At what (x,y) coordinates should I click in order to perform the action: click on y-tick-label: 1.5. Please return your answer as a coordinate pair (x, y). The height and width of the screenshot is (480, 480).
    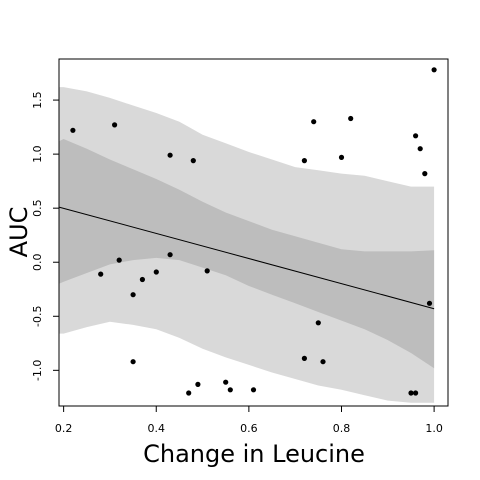
    Looking at the image, I should click on (37, 100).